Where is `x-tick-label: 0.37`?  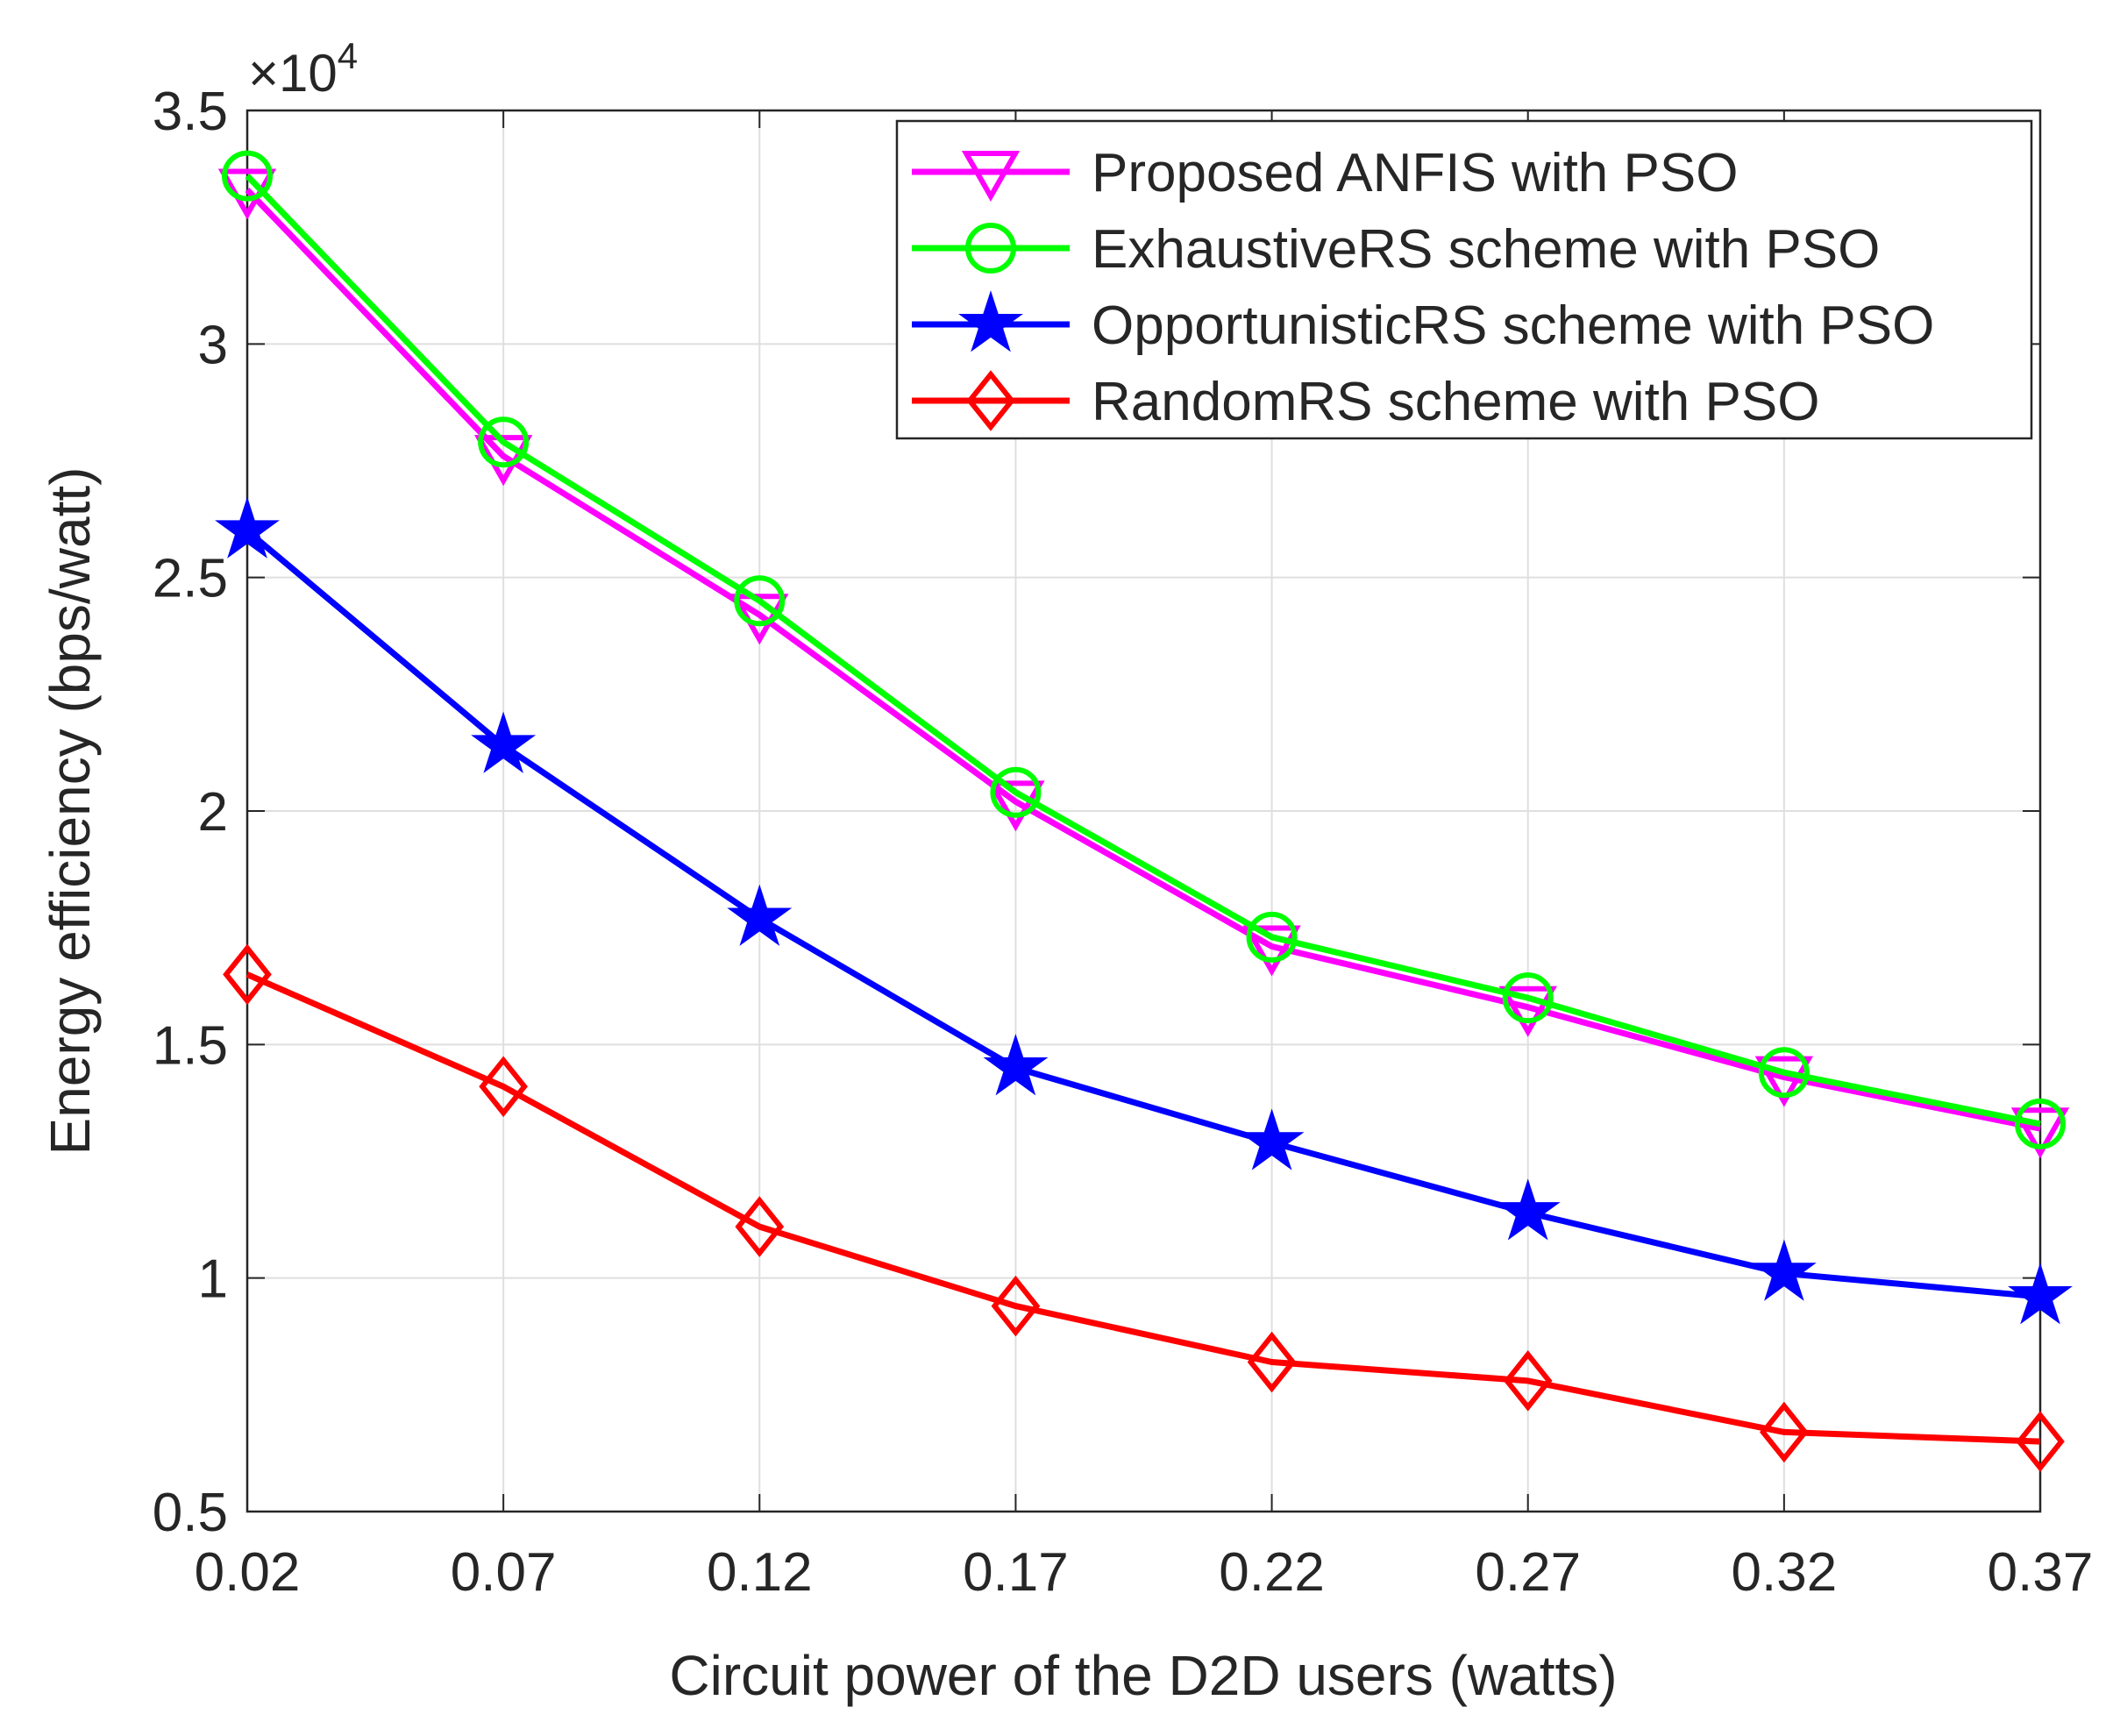
x-tick-label: 0.37 is located at coordinates (2041, 1572).